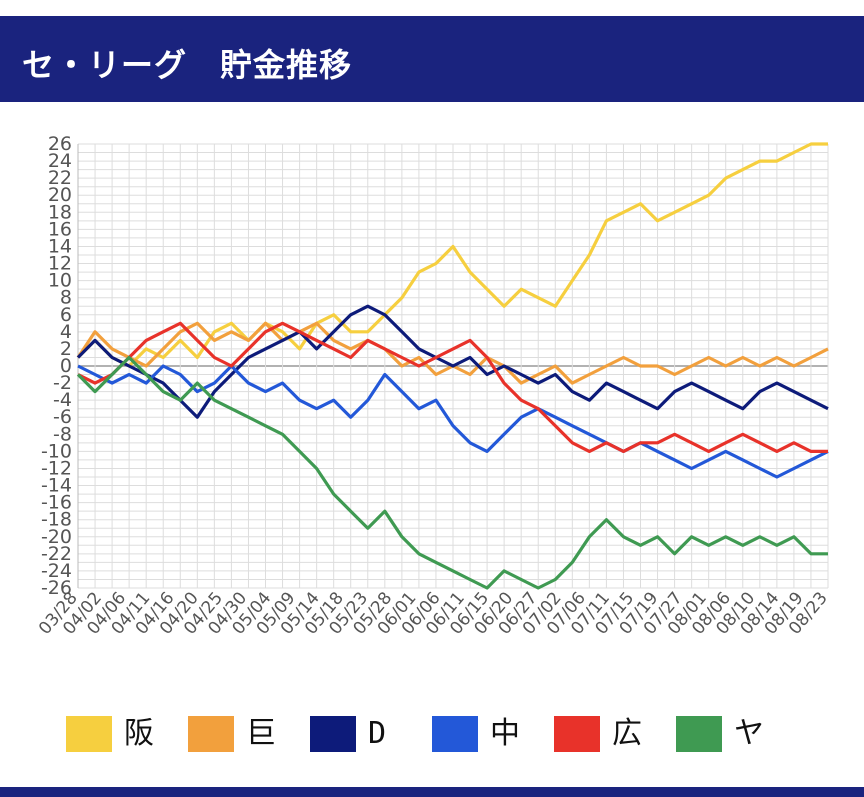 The width and height of the screenshot is (864, 797). I want to click on y-tick-label: -4, so click(62, 400).